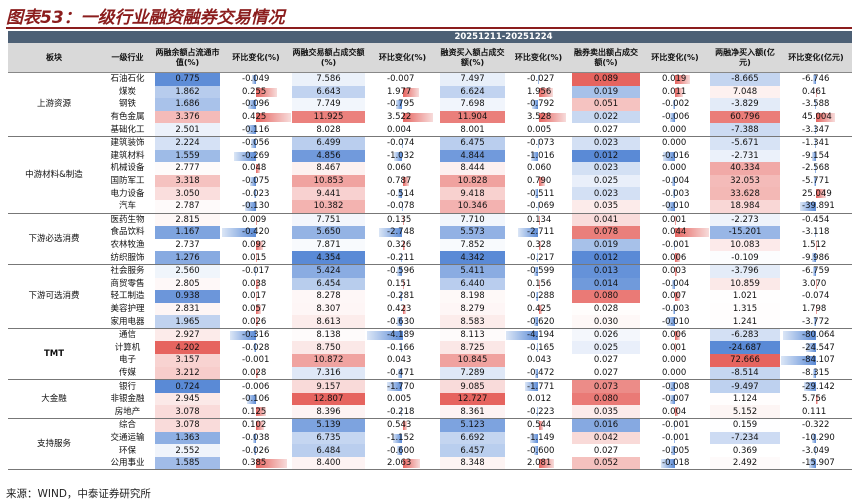  What do you see at coordinates (606, 296) in the screenshot?
I see `level-cell: 0.080` at bounding box center [606, 296].